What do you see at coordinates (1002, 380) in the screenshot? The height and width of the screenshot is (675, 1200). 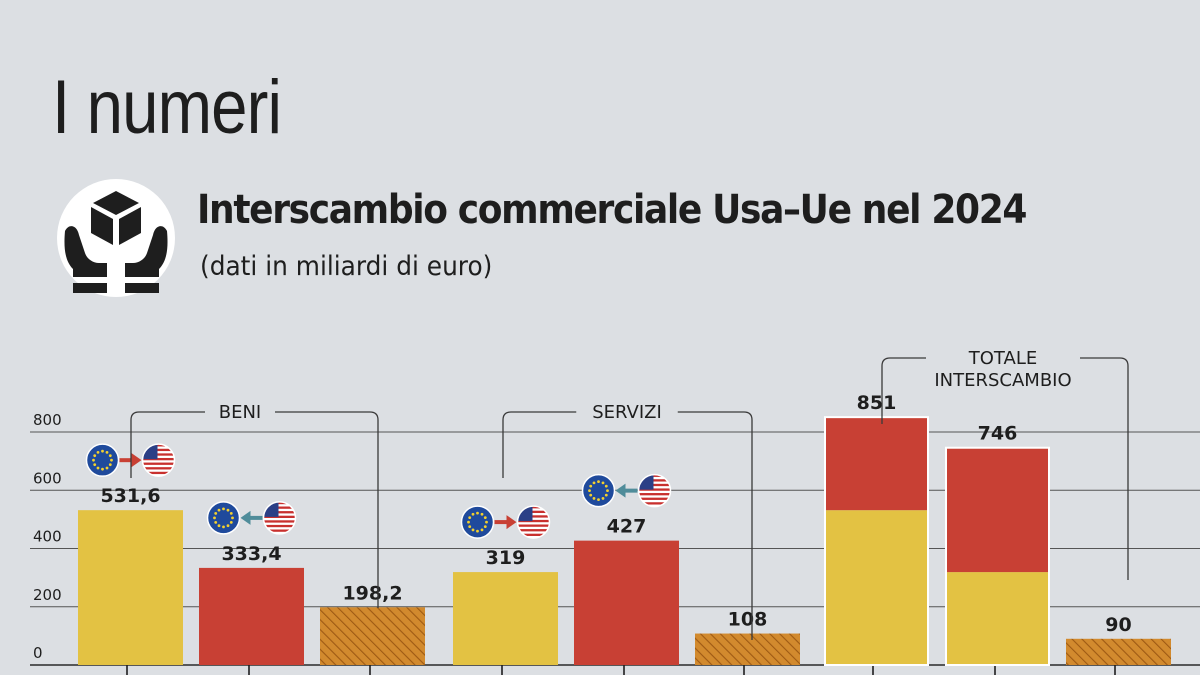 I see `group-label: INTERSCAMBIO` at bounding box center [1002, 380].